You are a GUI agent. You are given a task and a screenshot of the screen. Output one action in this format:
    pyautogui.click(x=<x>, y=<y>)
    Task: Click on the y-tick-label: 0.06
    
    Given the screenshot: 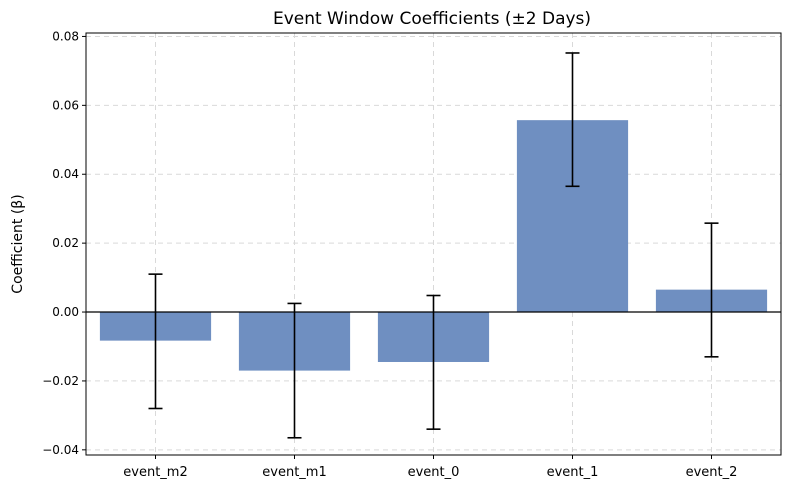 What is the action you would take?
    pyautogui.click(x=65, y=105)
    